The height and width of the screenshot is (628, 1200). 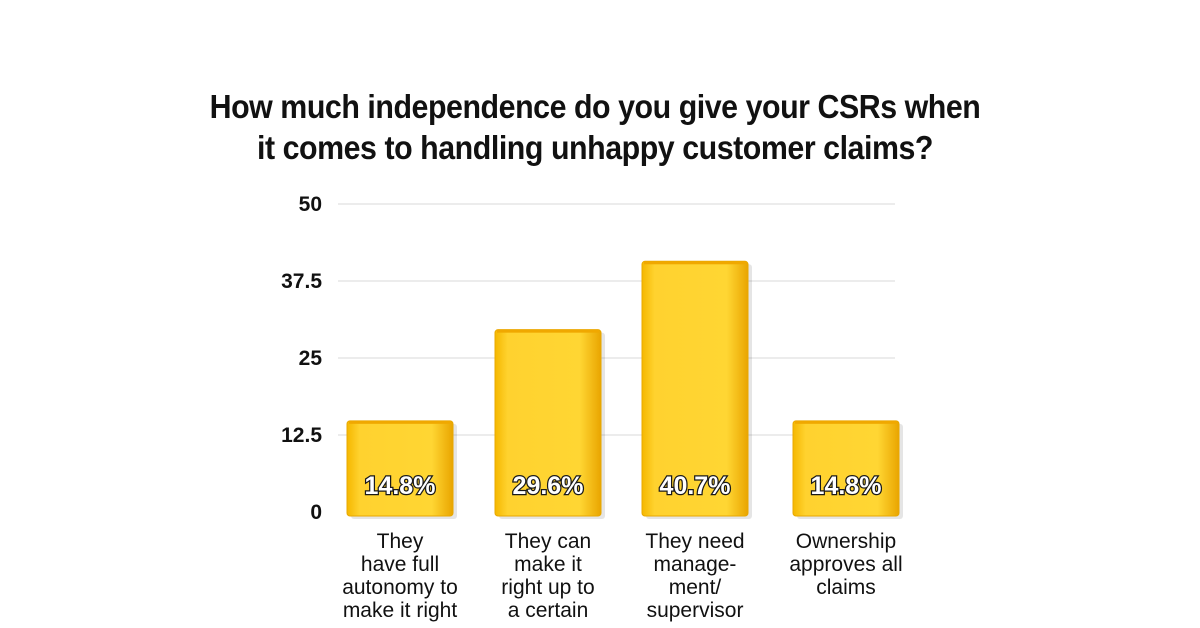 What do you see at coordinates (846, 564) in the screenshot?
I see `x-category-label: Ownership approves all claims` at bounding box center [846, 564].